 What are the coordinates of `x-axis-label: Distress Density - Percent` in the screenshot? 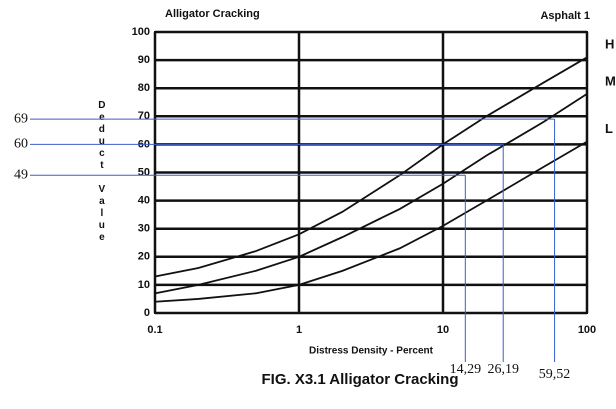 It's located at (371, 351).